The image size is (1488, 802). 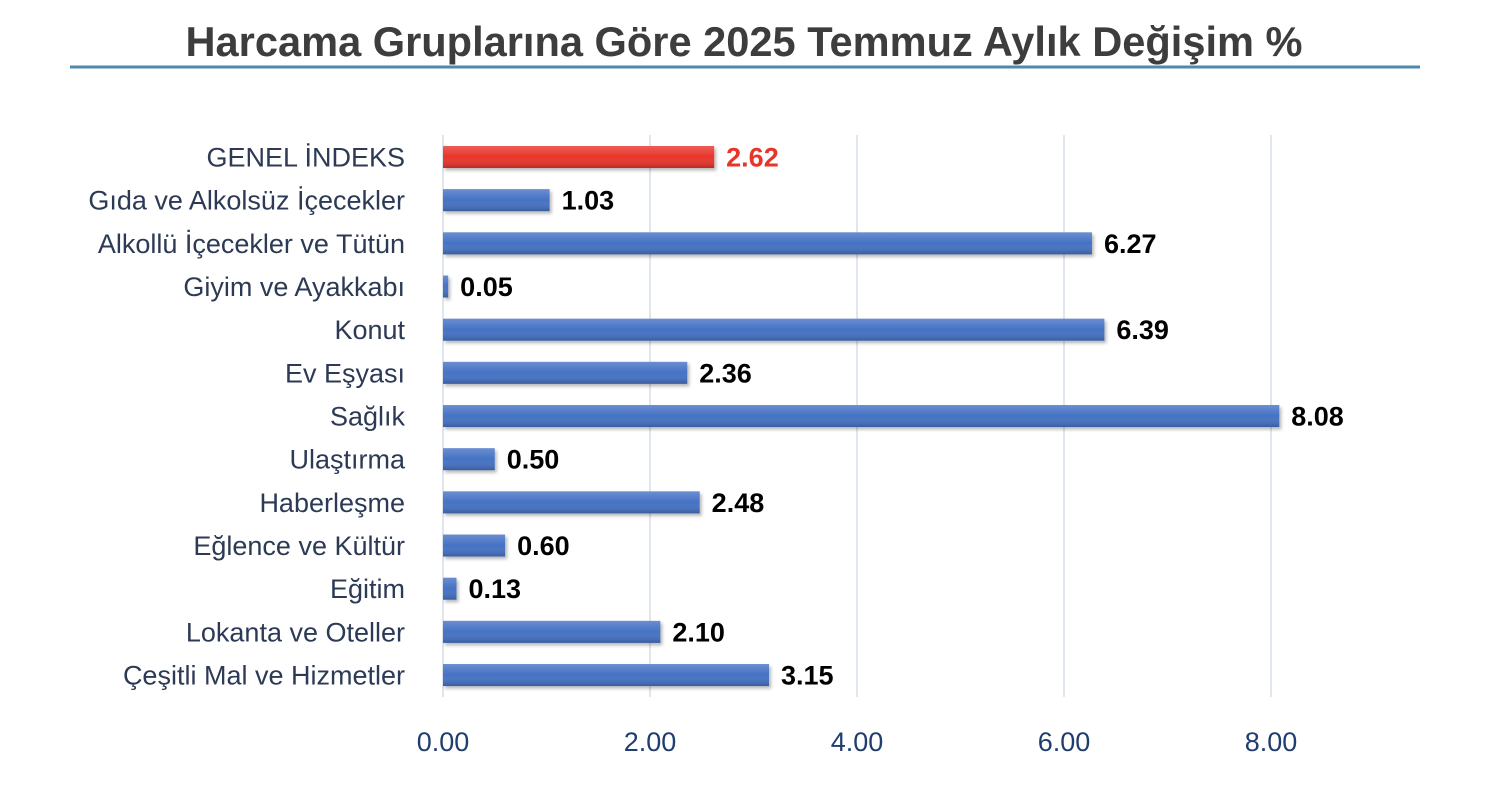 I want to click on value-label: 2.48, so click(x=738, y=503).